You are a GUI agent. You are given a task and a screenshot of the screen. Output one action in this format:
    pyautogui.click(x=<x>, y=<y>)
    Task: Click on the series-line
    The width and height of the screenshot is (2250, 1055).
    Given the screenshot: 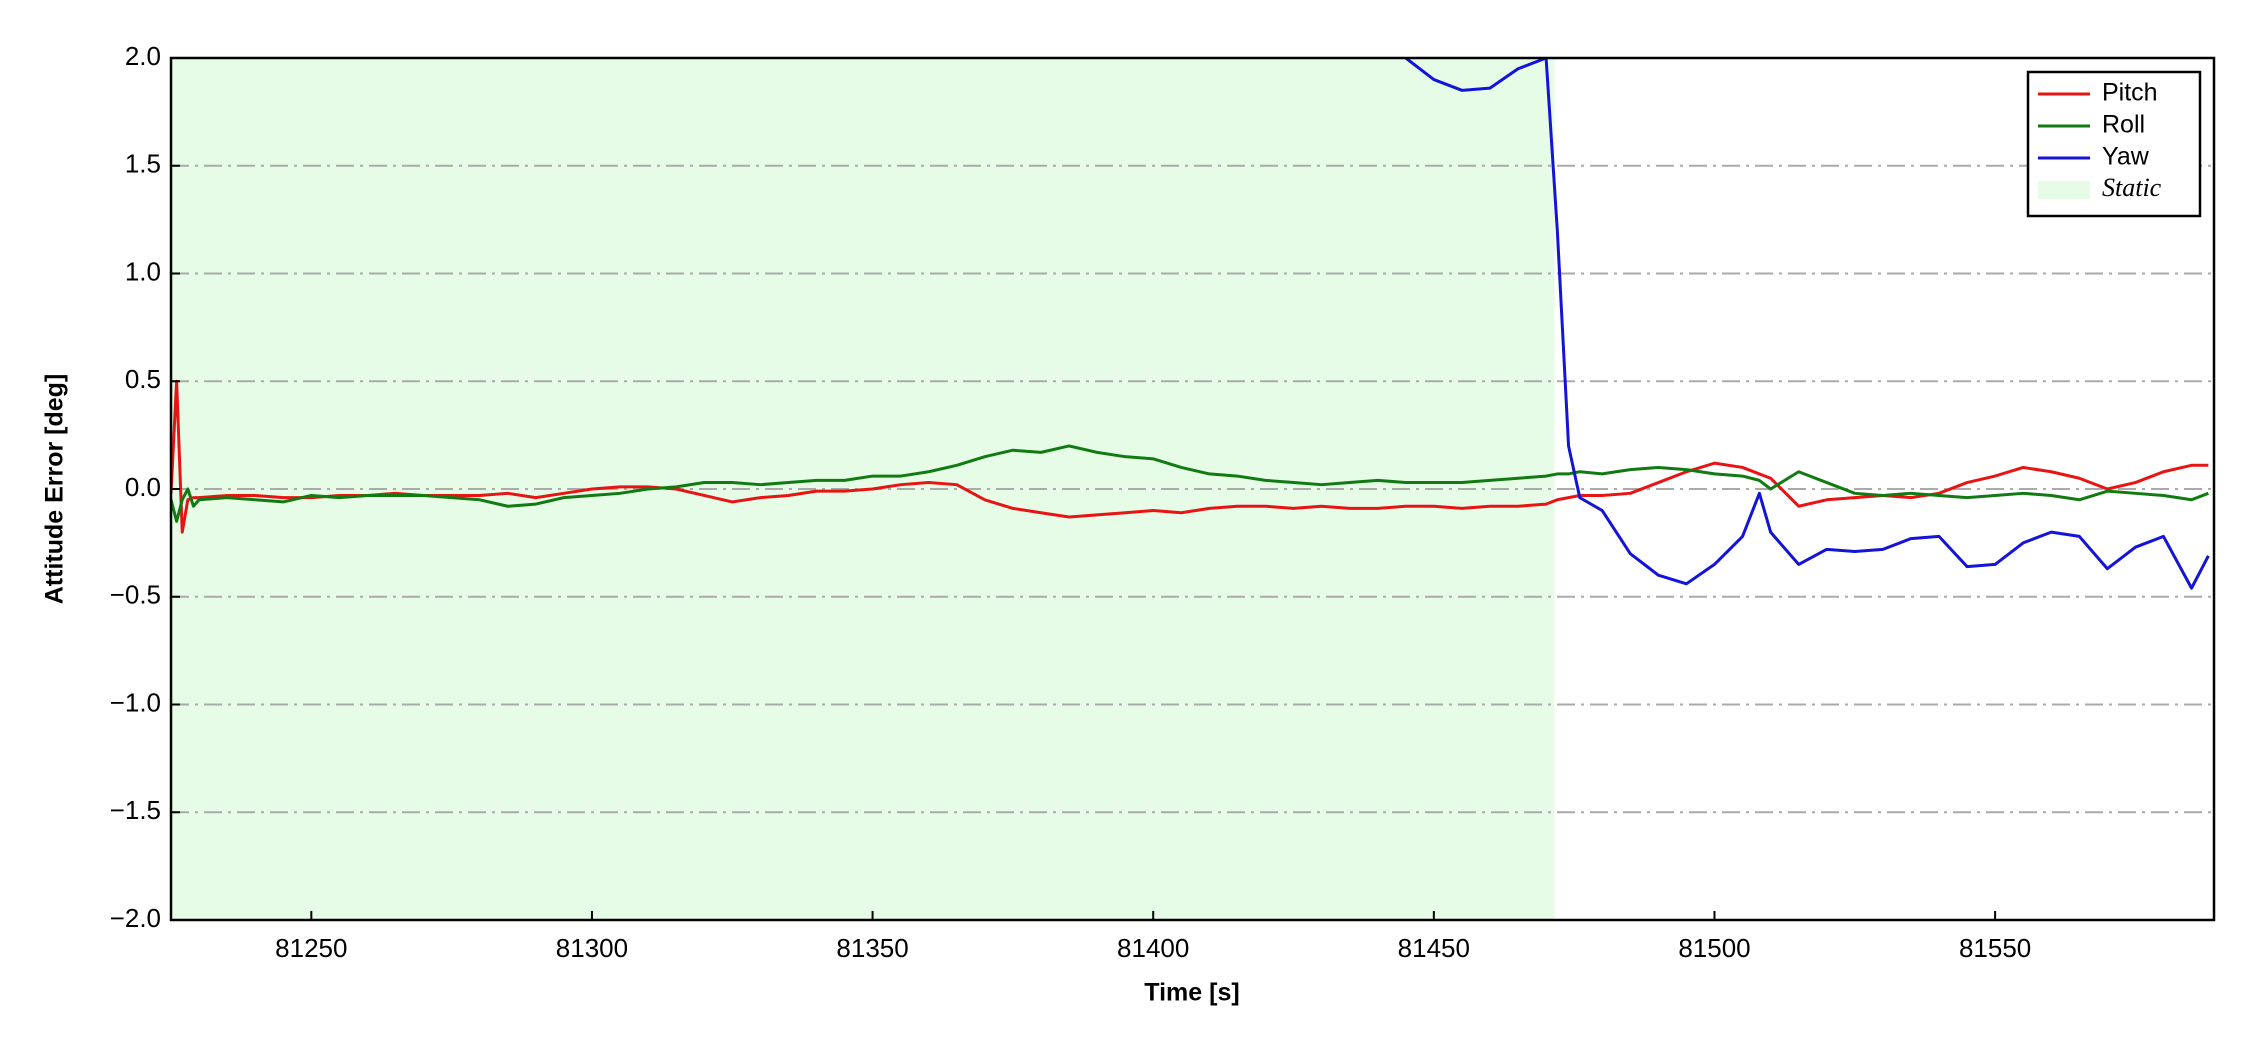 What is the action you would take?
    pyautogui.click(x=1190, y=483)
    